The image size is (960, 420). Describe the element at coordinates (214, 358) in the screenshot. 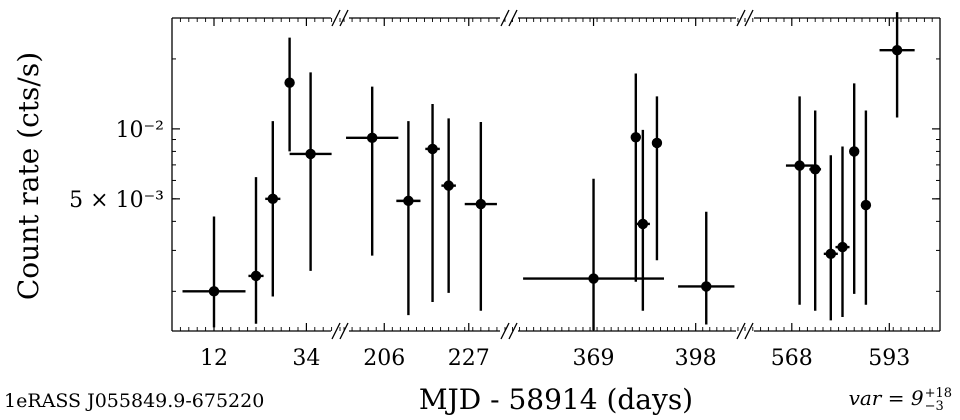

I see `x-tick-label: 12` at that location.